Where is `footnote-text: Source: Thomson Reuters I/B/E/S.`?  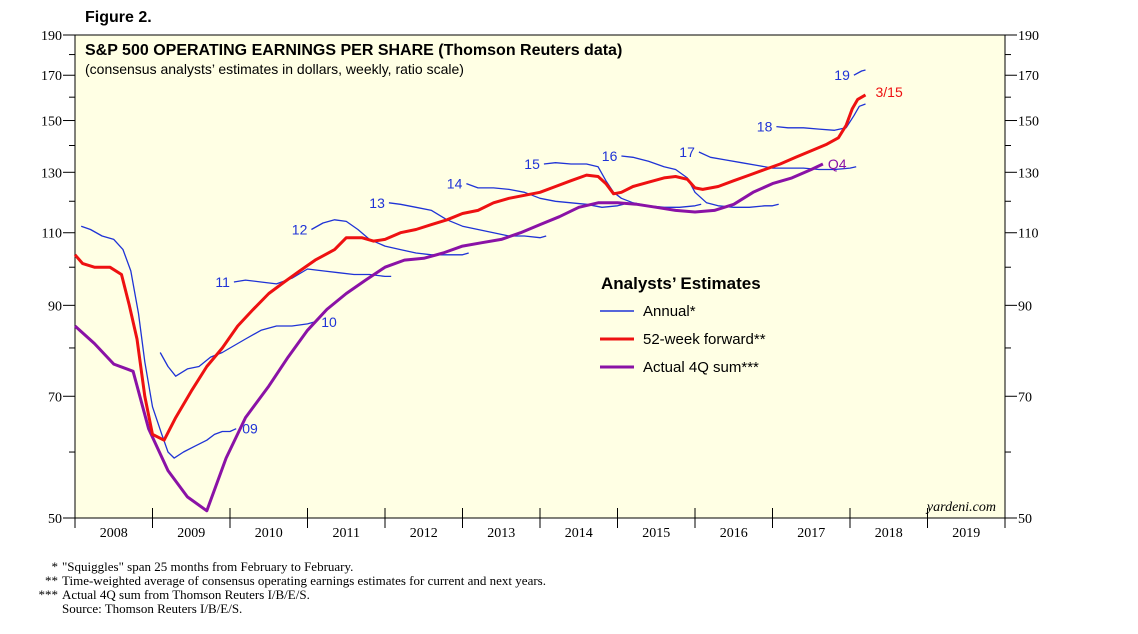
footnote-text: Source: Thomson Reuters I/B/E/S. is located at coordinates (152, 608).